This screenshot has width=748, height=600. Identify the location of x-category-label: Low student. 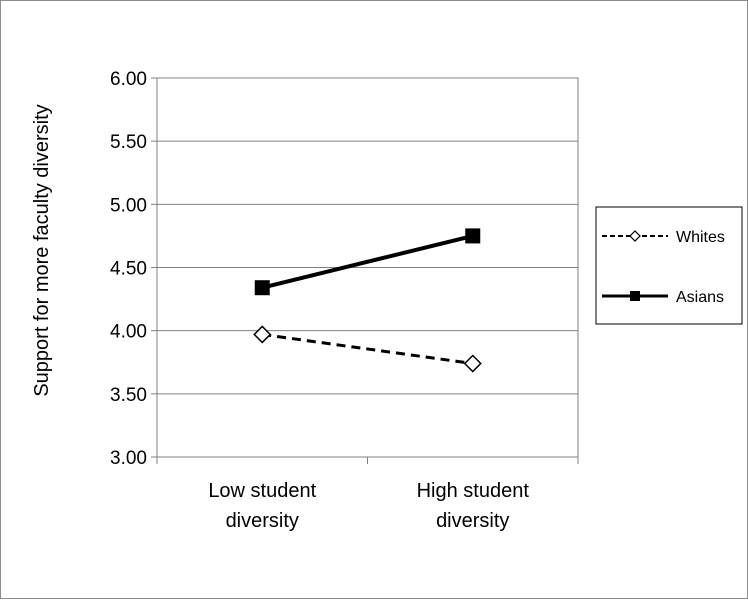
(262, 491).